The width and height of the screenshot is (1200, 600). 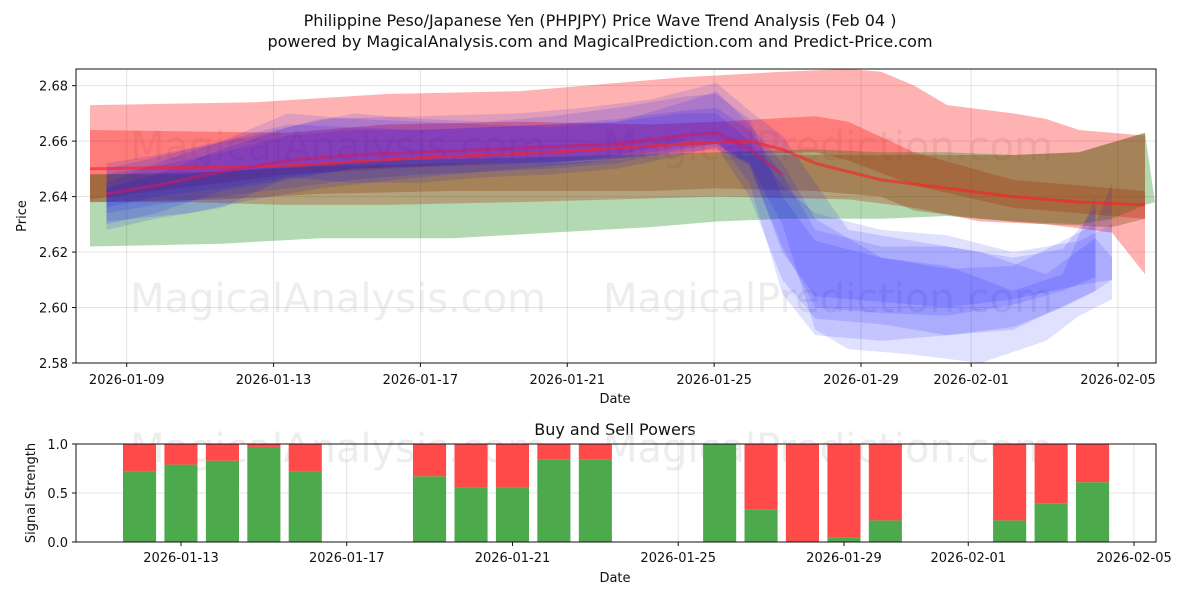 I want to click on price-x-tick-label: 2026-01-17, so click(x=421, y=380).